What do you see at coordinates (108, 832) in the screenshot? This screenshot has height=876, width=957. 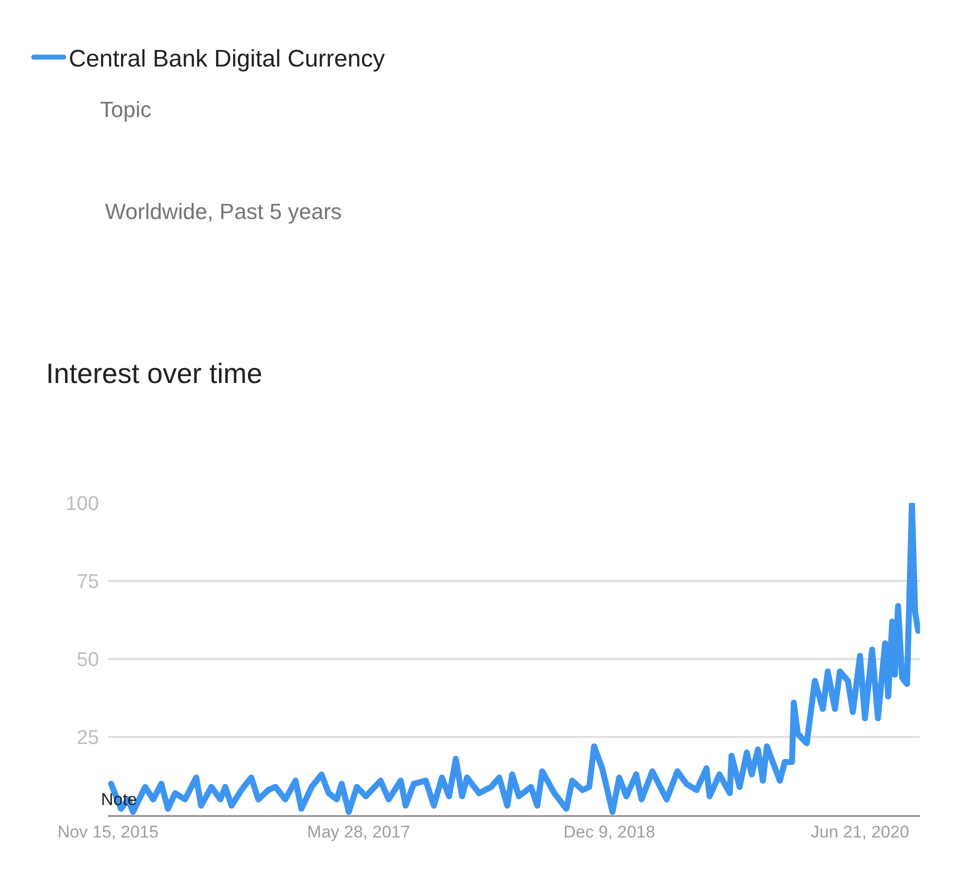 I see `x-tick-label: Nov 15, 2015` at bounding box center [108, 832].